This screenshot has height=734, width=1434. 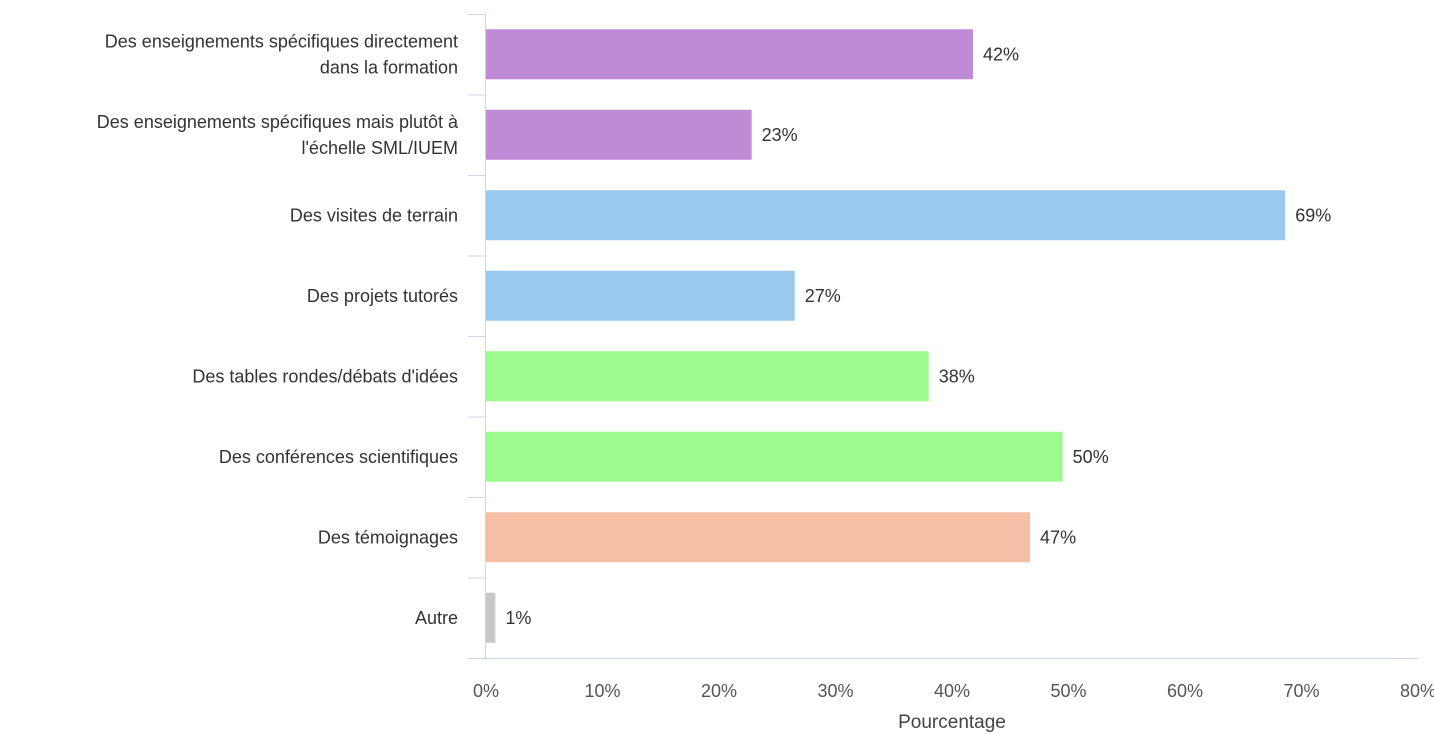 What do you see at coordinates (835, 691) in the screenshot?
I see `x-tick-label: 30%` at bounding box center [835, 691].